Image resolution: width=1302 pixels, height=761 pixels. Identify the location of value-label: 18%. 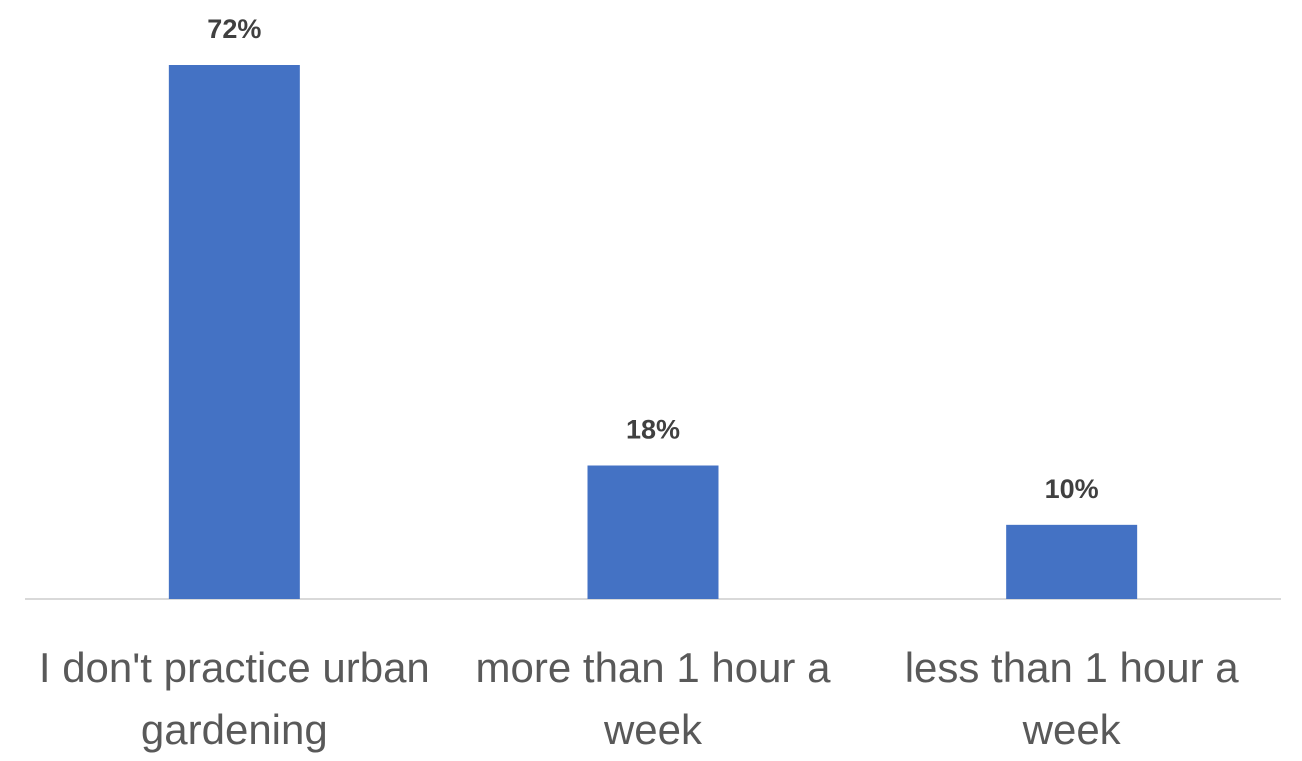
(653, 430).